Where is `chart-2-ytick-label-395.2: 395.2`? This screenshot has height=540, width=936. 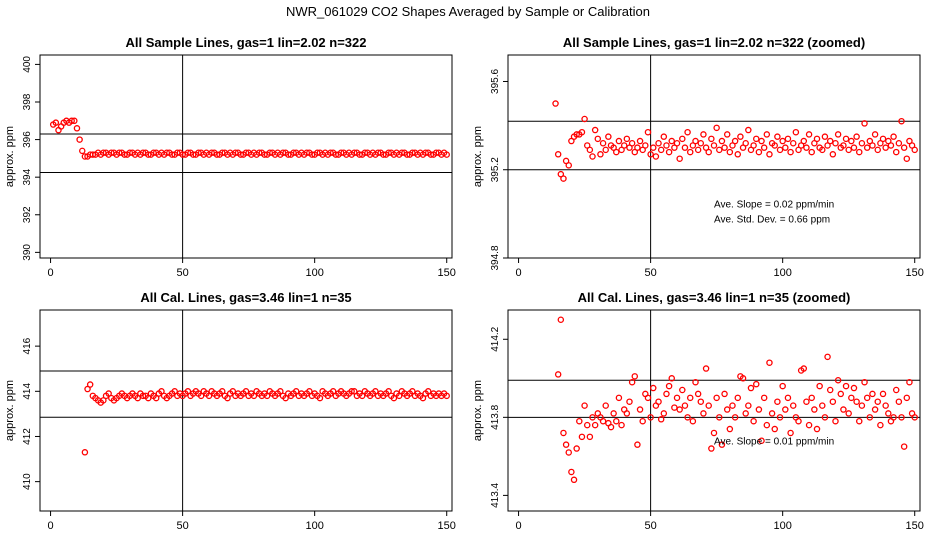 chart-2-ytick-label-395.2: 395.2 is located at coordinates (495, 169).